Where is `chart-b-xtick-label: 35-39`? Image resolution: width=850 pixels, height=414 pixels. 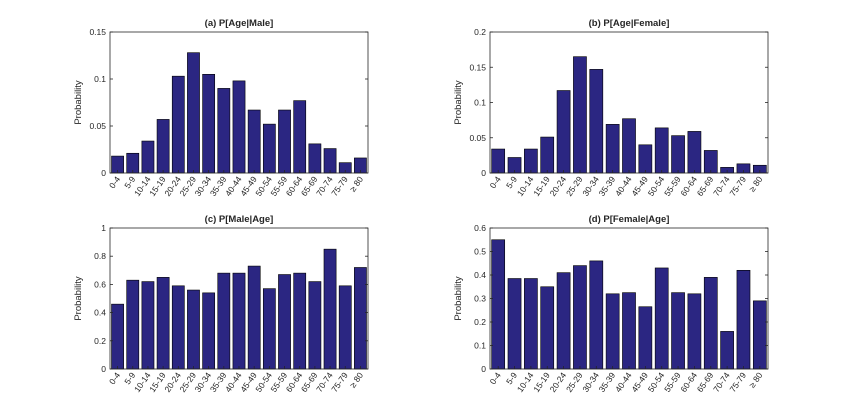 chart-b-xtick-label: 35-39 is located at coordinates (607, 186).